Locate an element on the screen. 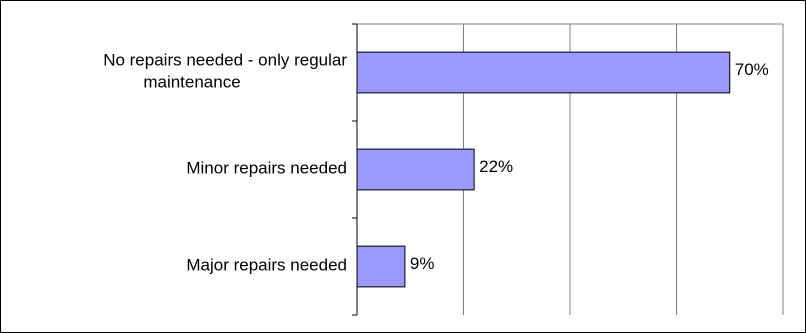  category-label-2: Major repairs needed is located at coordinates (266, 265).